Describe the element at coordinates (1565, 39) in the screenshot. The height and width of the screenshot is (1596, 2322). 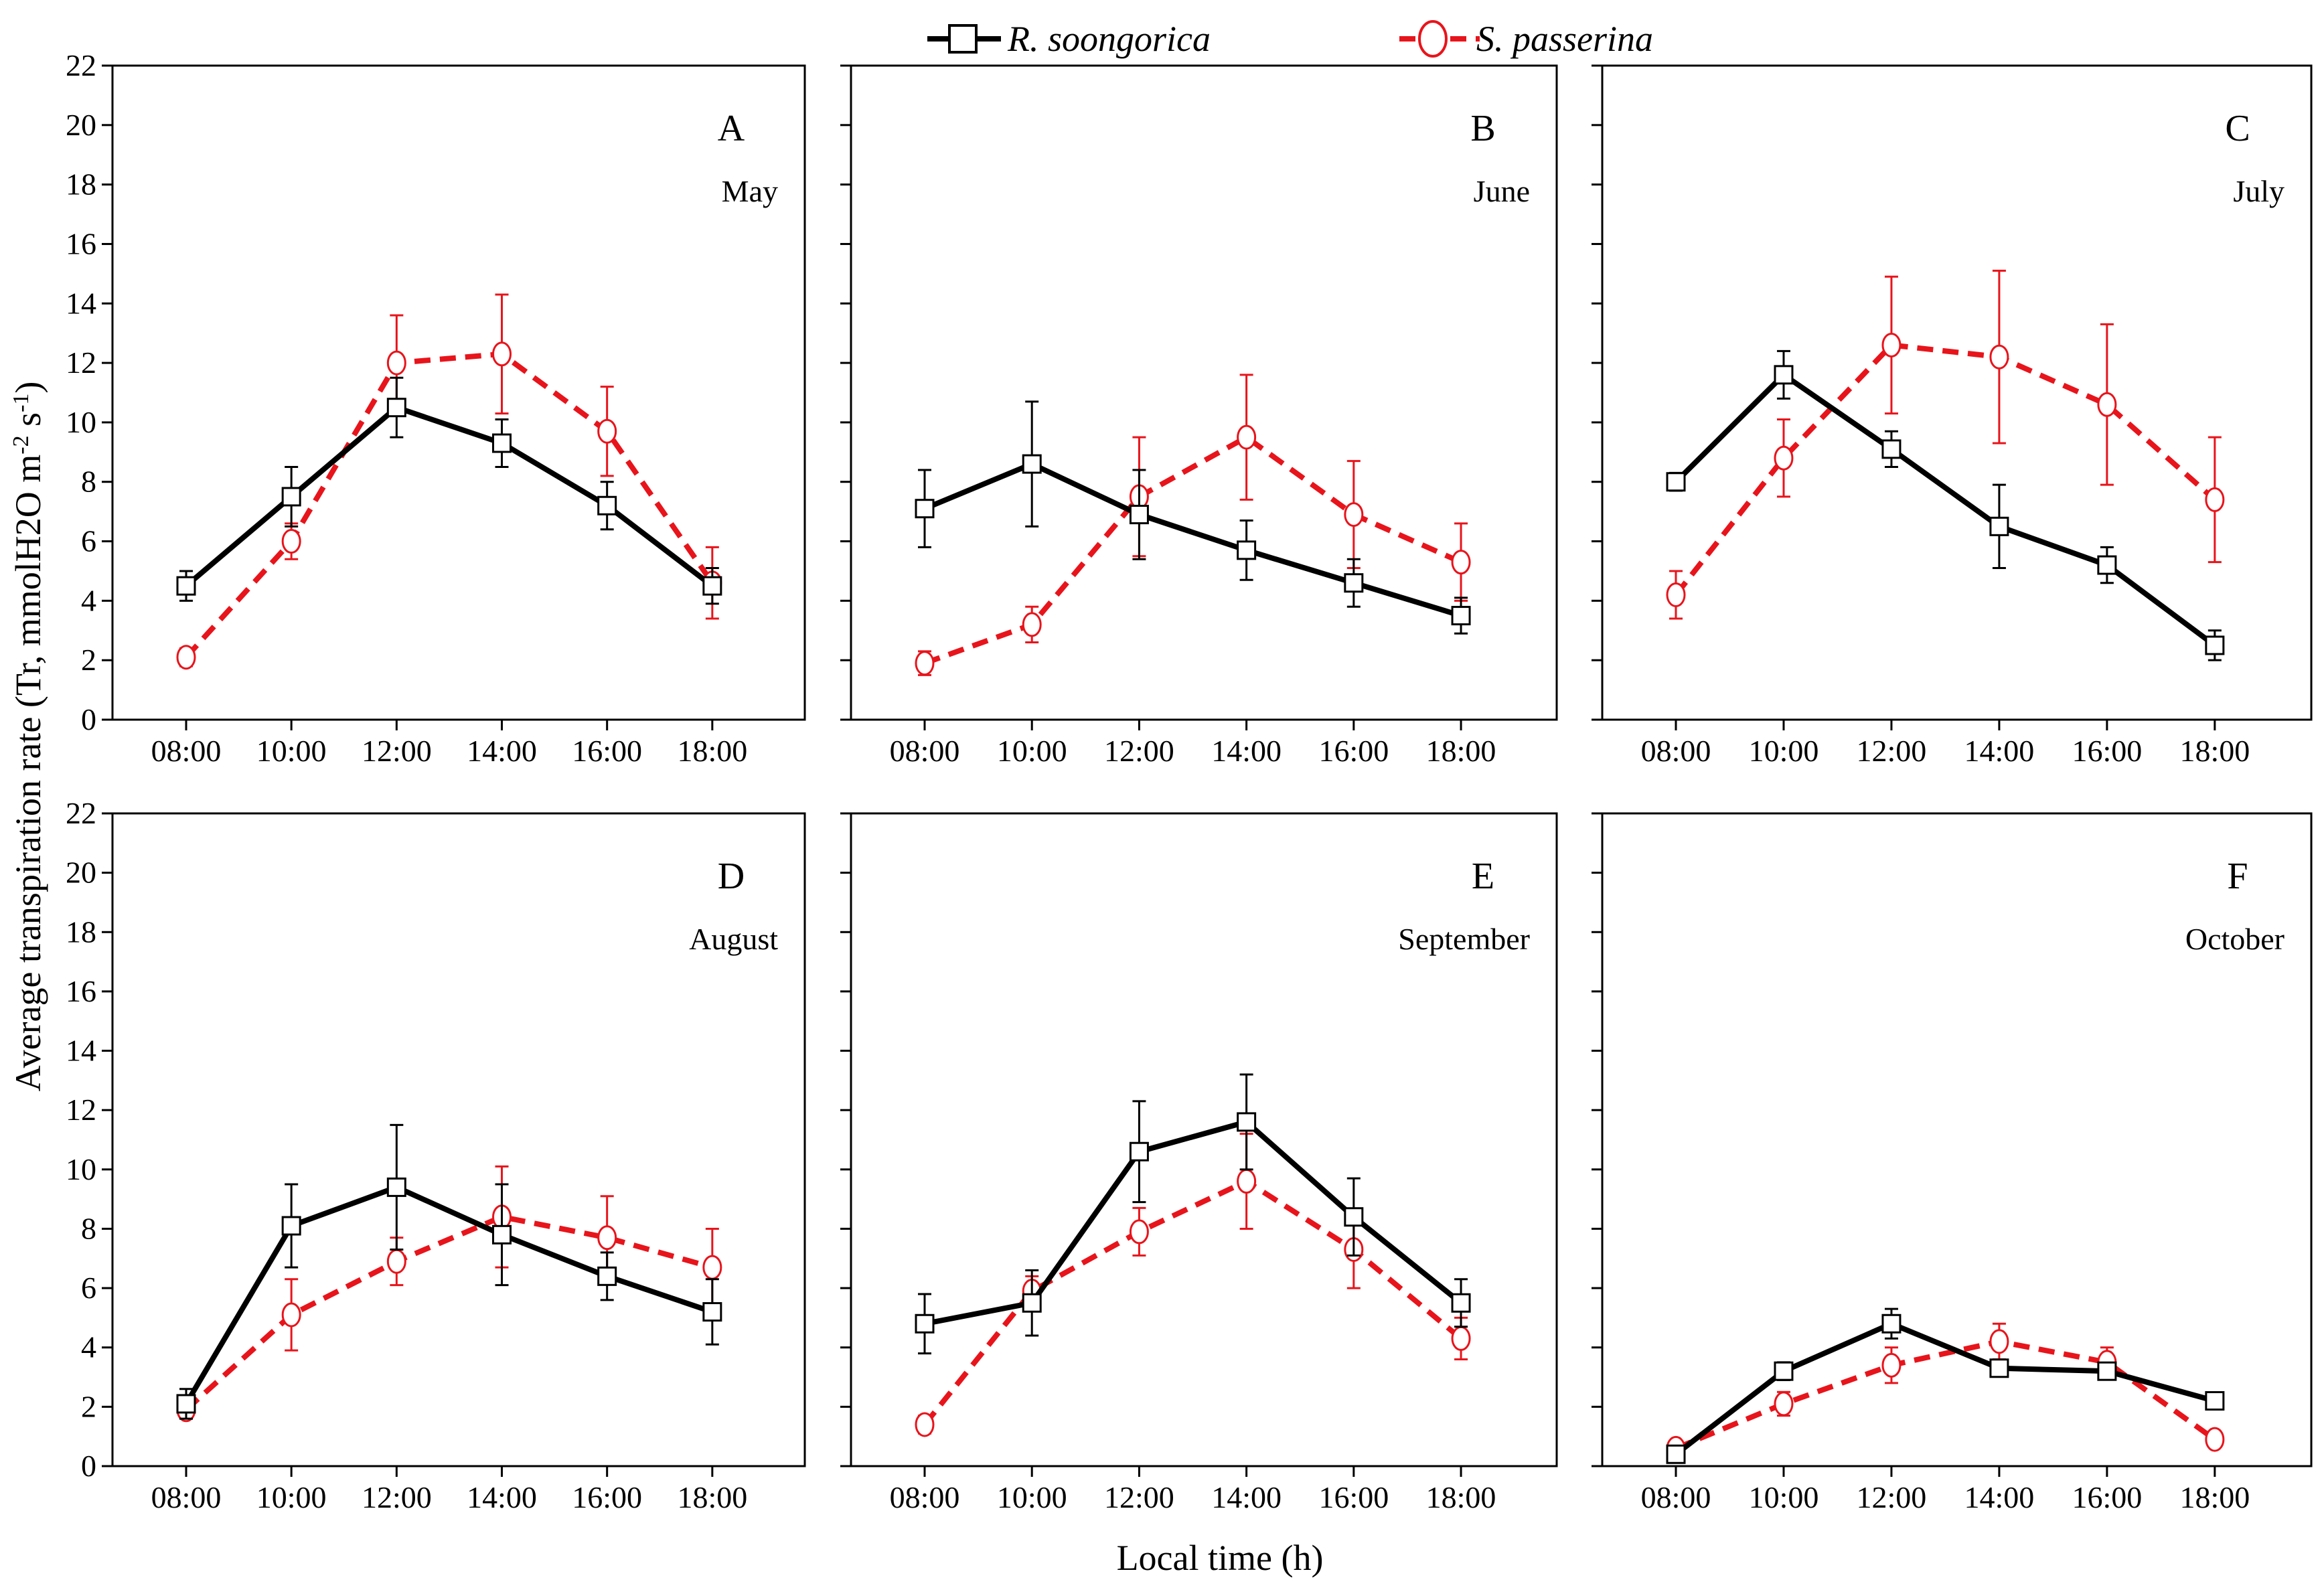
I see `legend-label-s-passerina: S. passerina` at that location.